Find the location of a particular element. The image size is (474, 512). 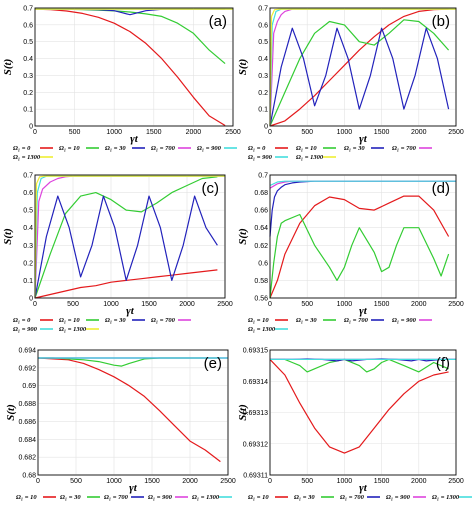

y-tick-label: 0.694 is located at coordinates (27, 351).